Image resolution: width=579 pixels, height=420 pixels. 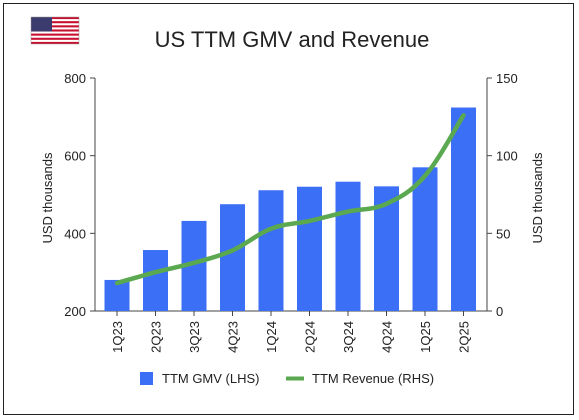 What do you see at coordinates (233, 337) in the screenshot?
I see `x-tick-label: 4Q23` at bounding box center [233, 337].